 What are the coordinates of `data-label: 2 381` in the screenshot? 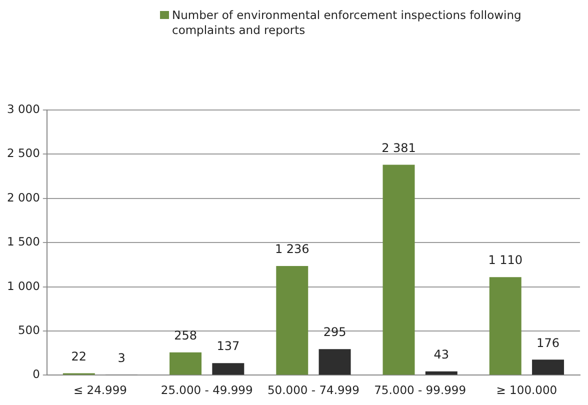 It's located at (399, 147).